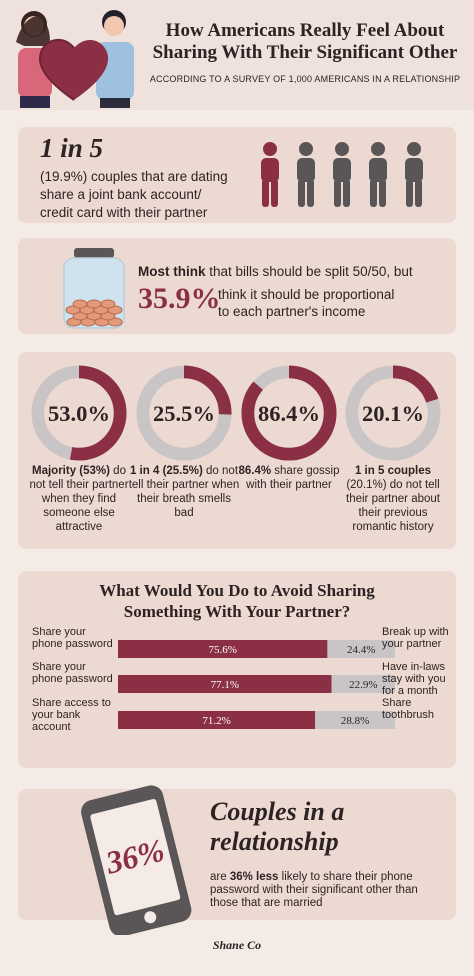  I want to click on bar-value-right: 24.4%, so click(361, 650).